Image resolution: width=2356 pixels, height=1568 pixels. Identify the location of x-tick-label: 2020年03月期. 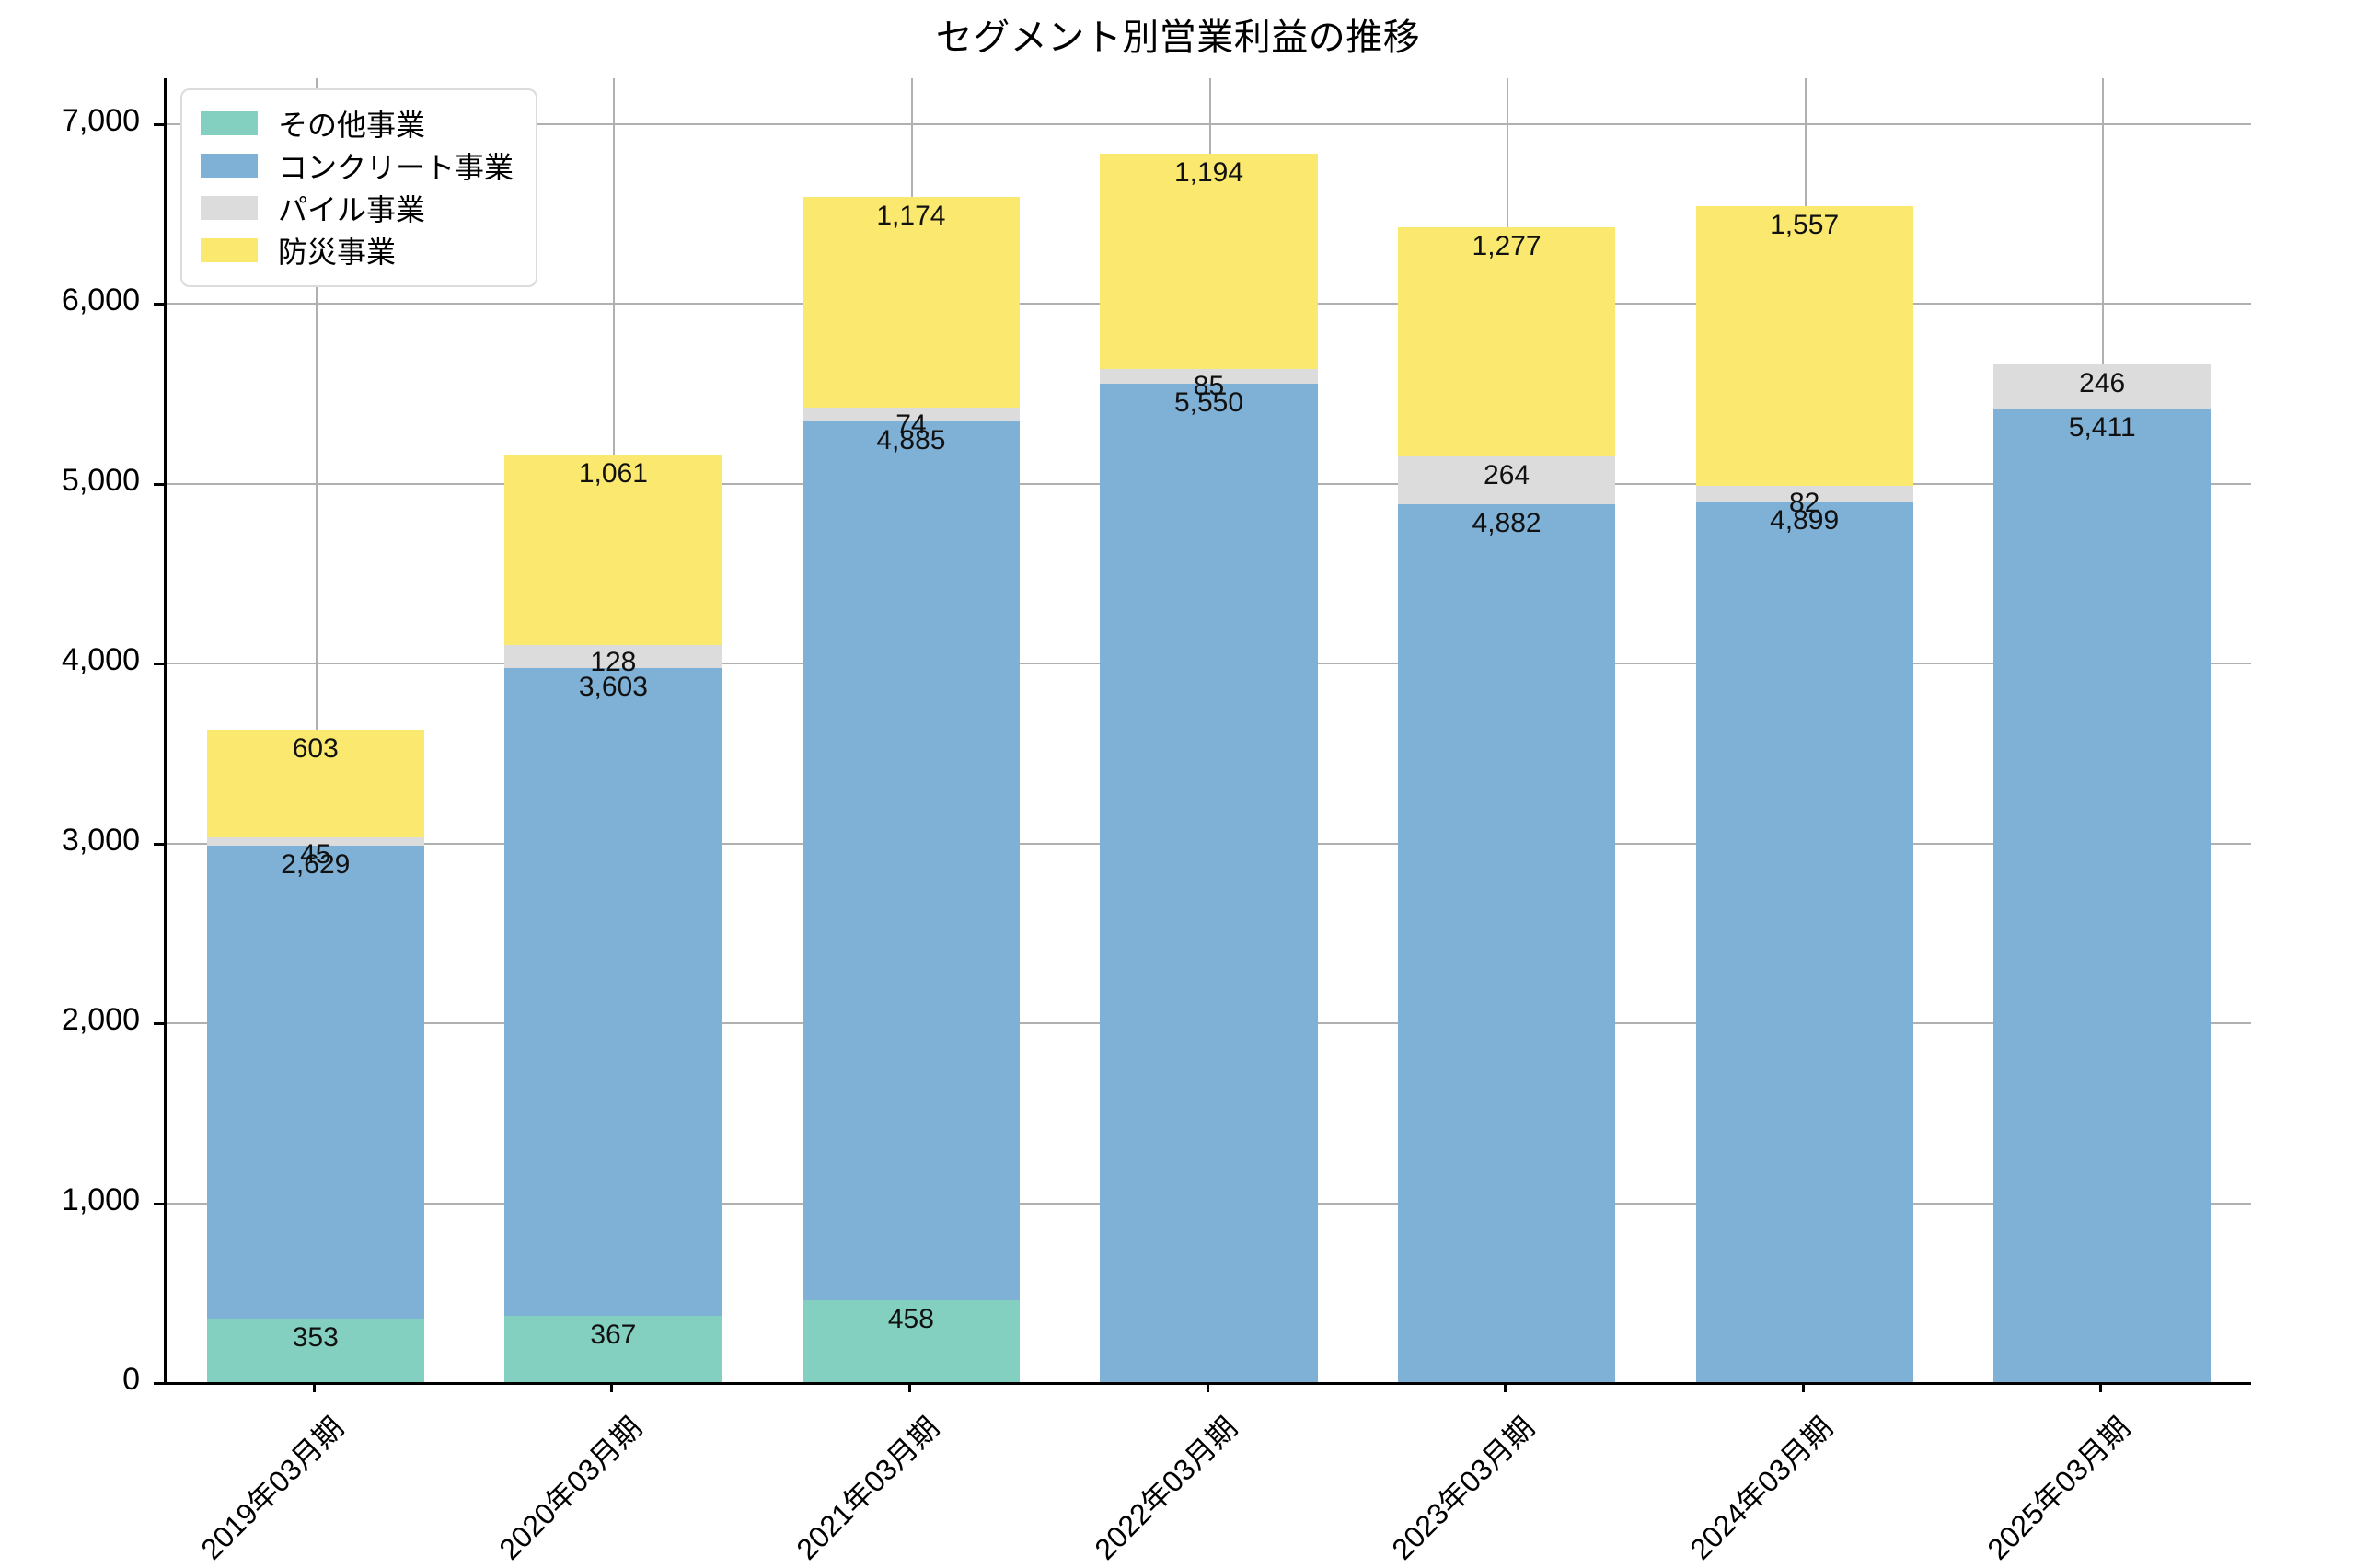
(569, 1488).